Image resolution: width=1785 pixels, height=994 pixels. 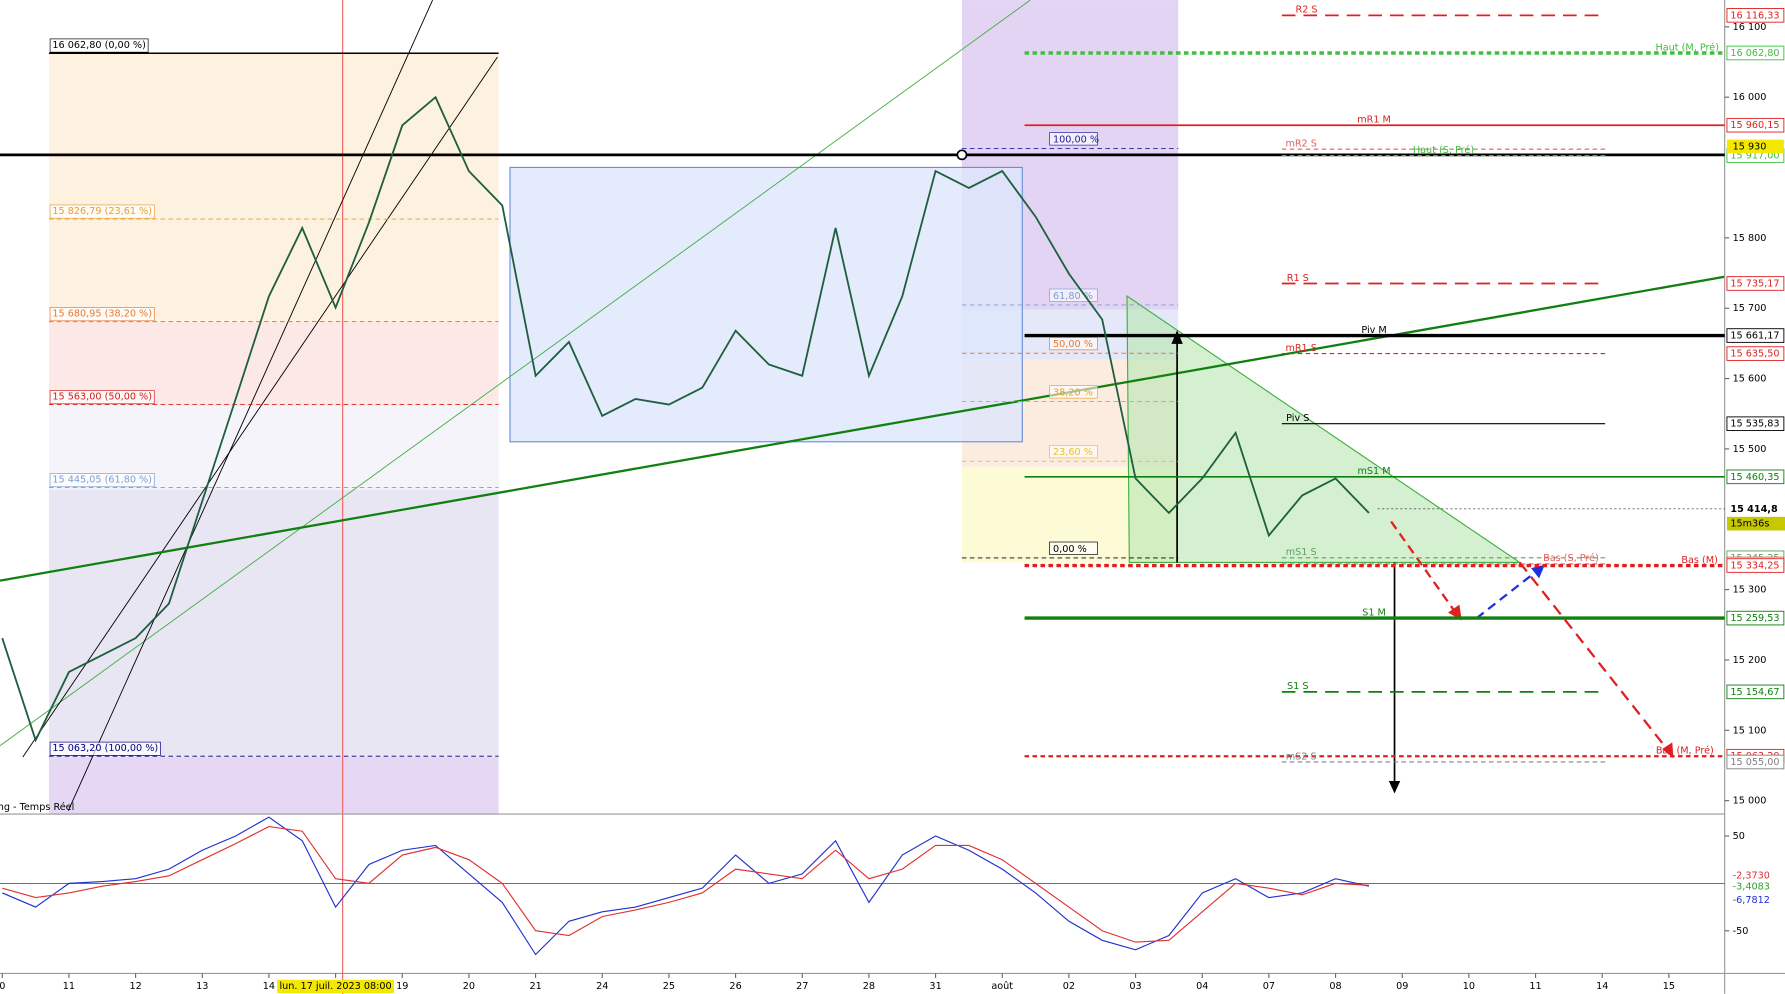 I want to click on pivot-name: S1 M, so click(x=1374, y=612).